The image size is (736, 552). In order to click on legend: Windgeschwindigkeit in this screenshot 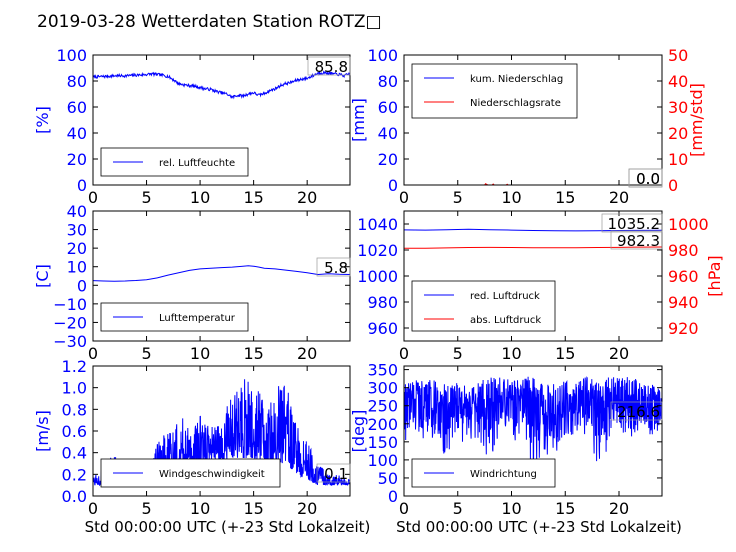, I will do `click(190, 473)`.